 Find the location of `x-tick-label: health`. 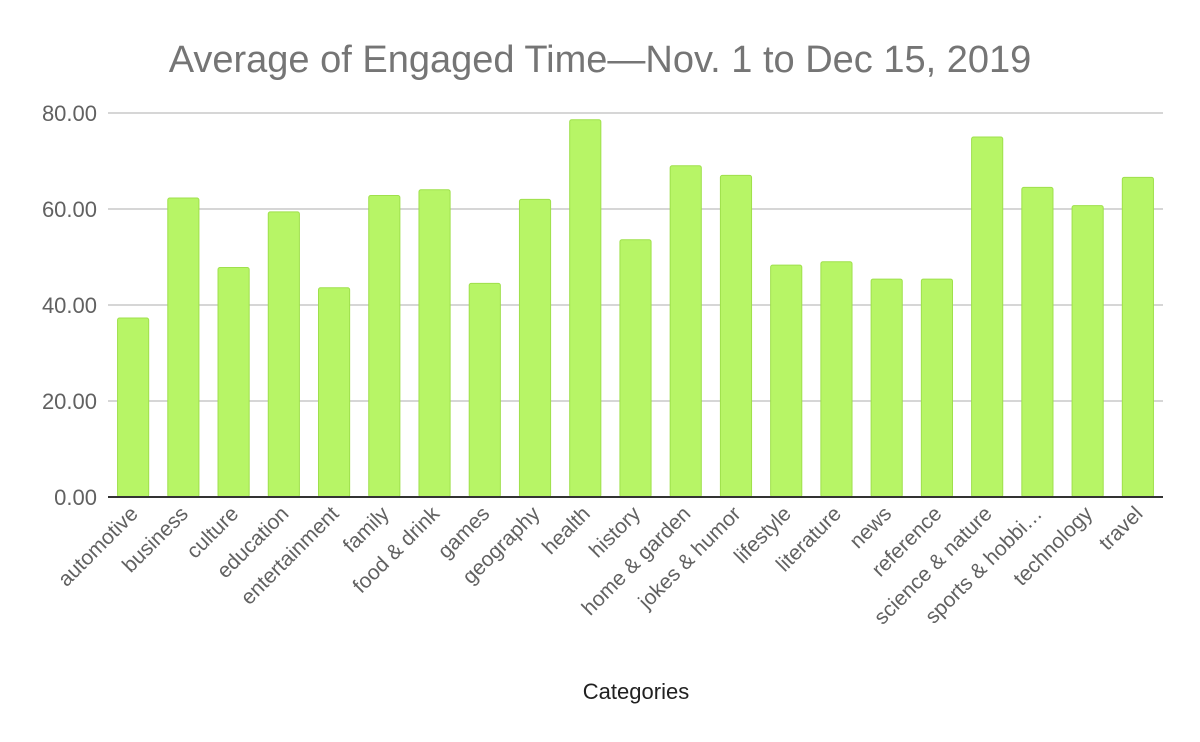

x-tick-label: health is located at coordinates (566, 530).